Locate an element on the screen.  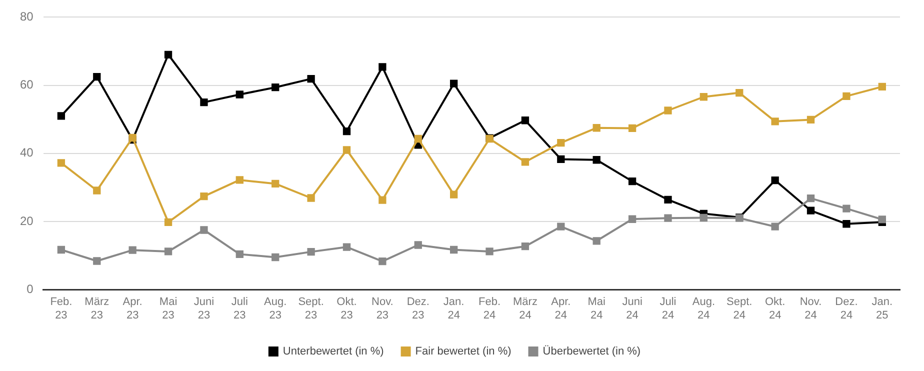
x-tick-label: Jan. 25 is located at coordinates (882, 309).